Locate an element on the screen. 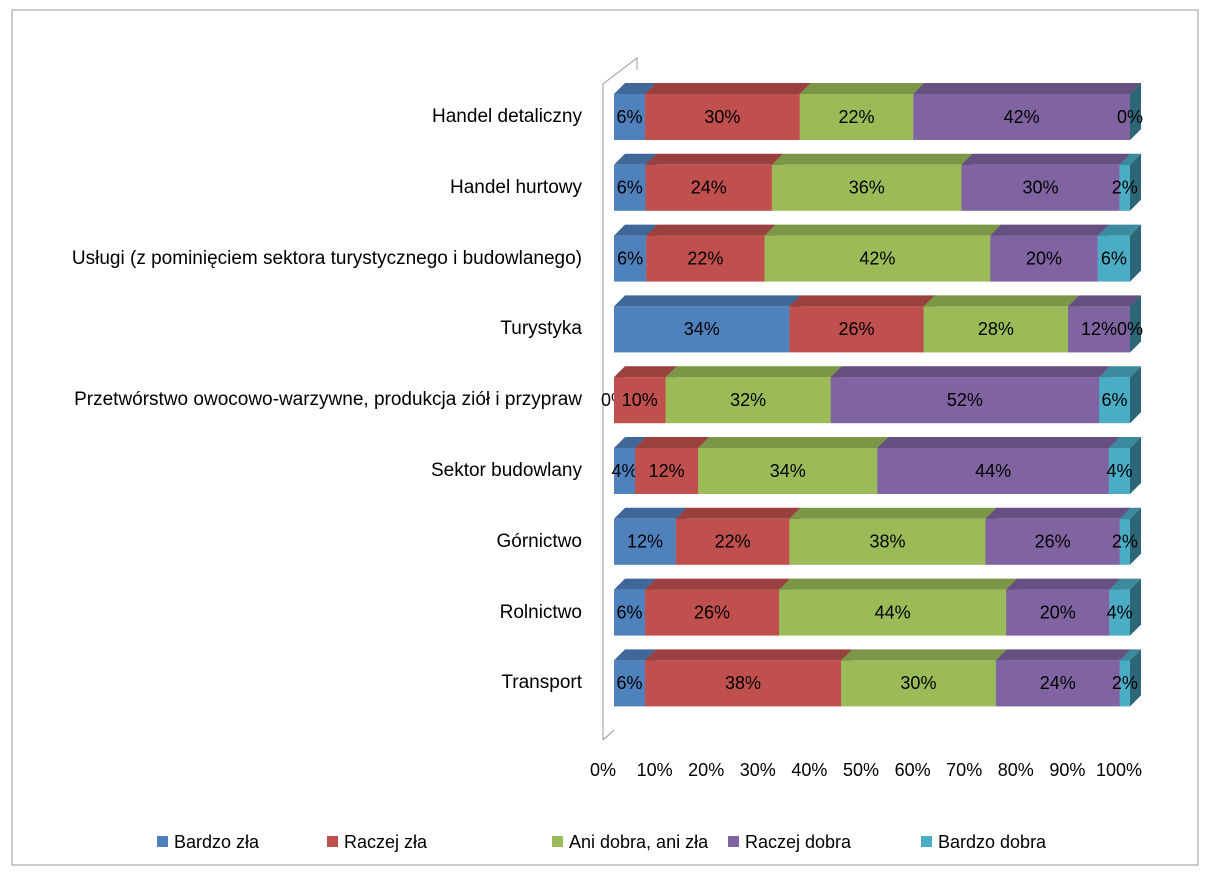 This screenshot has width=1208, height=873. axis-floor is located at coordinates (608, 735).